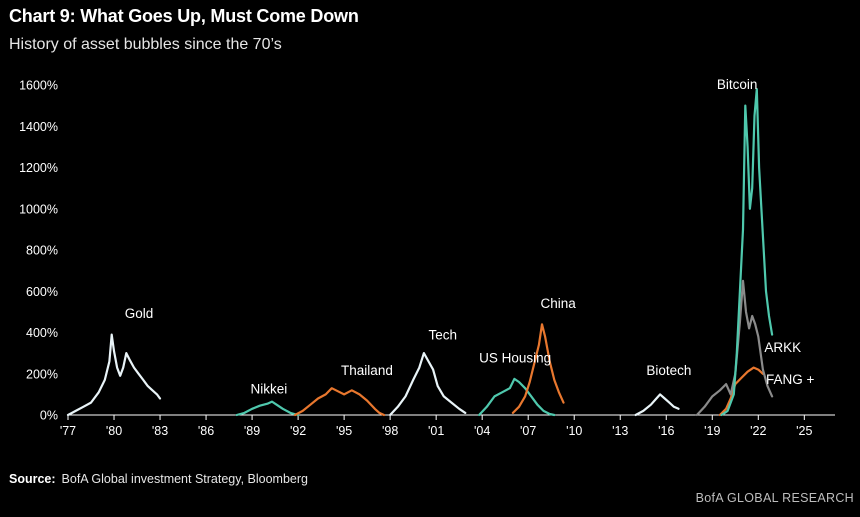  I want to click on x-tick-label: '95, so click(344, 431).